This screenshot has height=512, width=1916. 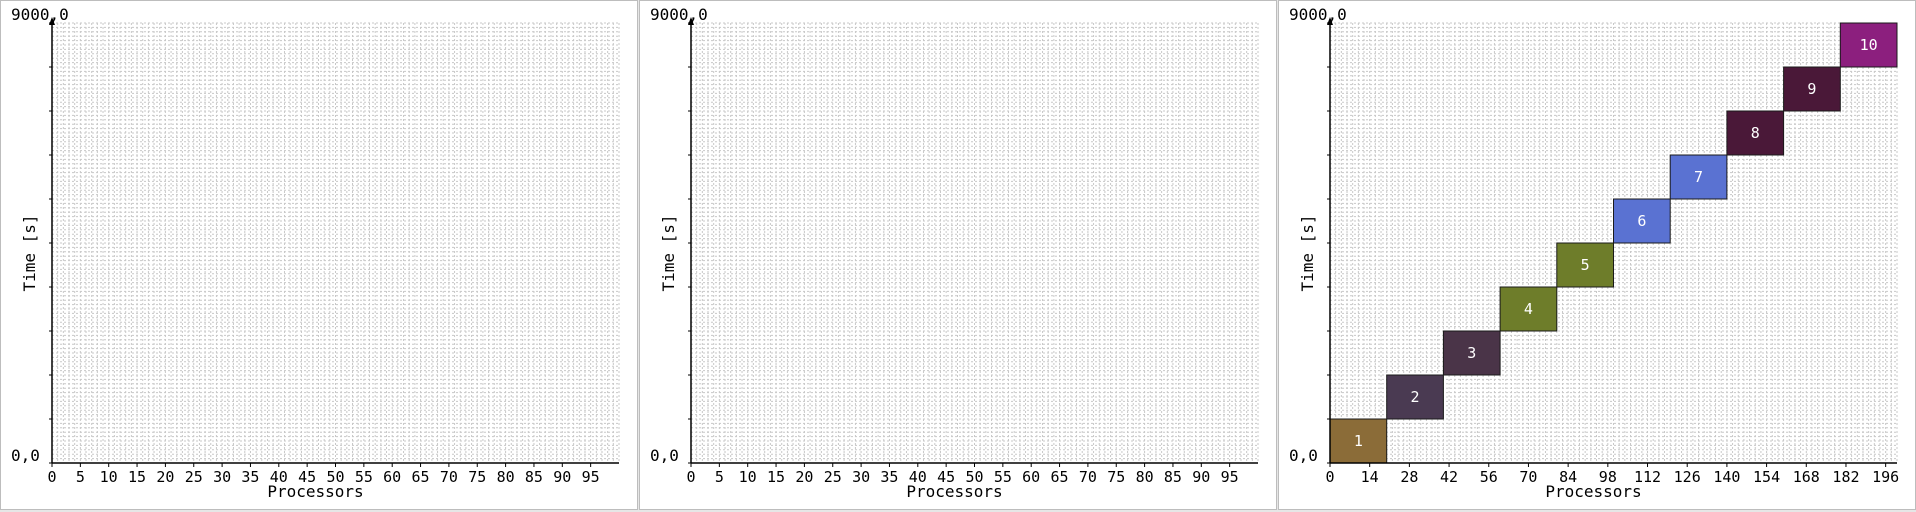 What do you see at coordinates (1370, 477) in the screenshot?
I see `x-tick-label: 14` at bounding box center [1370, 477].